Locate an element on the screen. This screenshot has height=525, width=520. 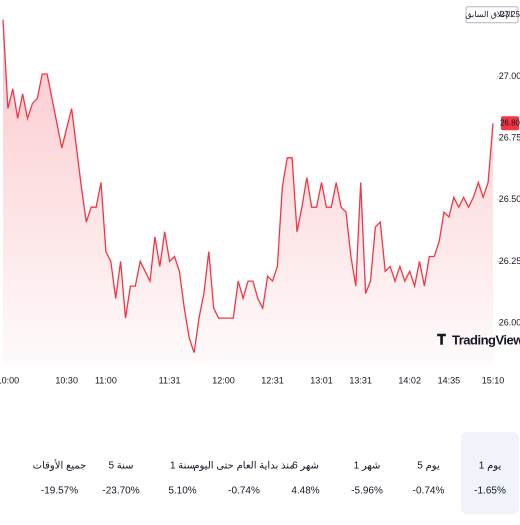
x-tick-label: 13:01 is located at coordinates (321, 380).